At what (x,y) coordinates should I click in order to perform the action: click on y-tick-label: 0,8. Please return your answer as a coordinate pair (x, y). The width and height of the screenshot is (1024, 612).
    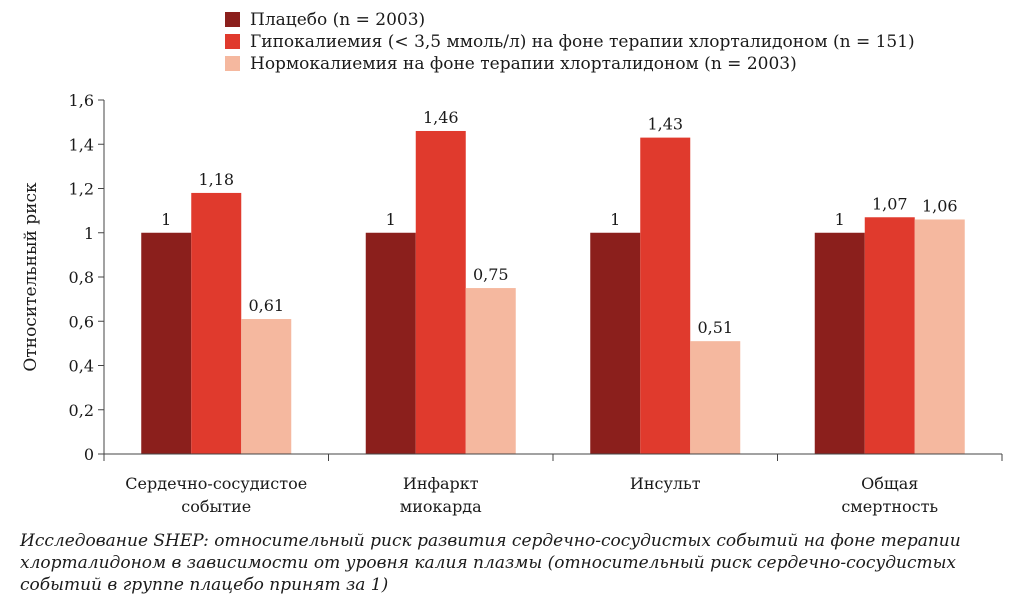
    Looking at the image, I should click on (81, 277).